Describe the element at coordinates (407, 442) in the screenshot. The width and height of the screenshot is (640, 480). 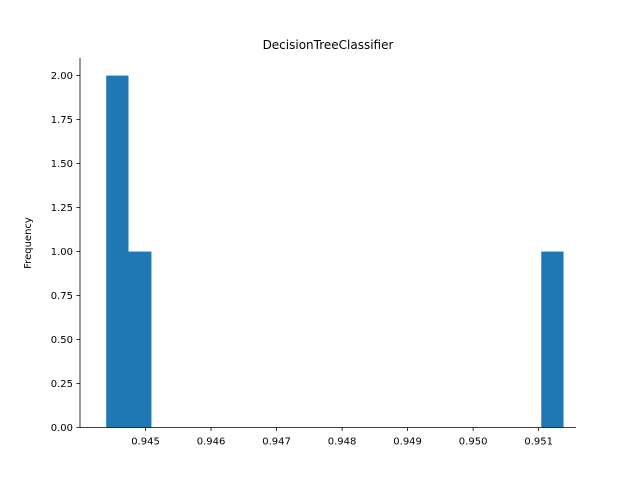
I see `x-tick-label: 0.949` at that location.